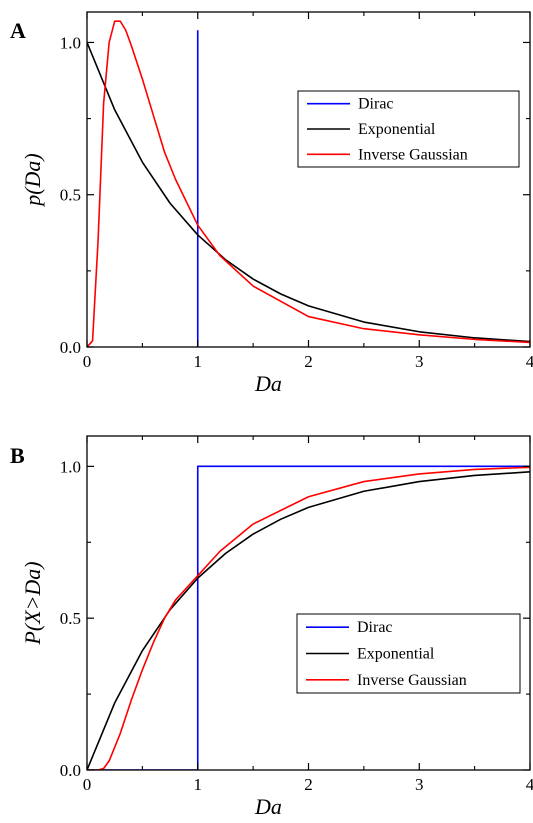 This screenshot has height=823, width=533. I want to click on panel-letter: A, so click(18, 30).